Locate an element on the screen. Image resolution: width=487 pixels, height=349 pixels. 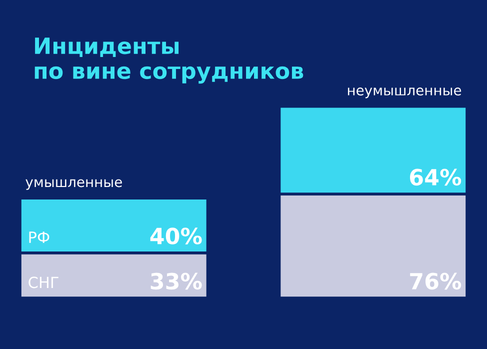
data-label: 64% is located at coordinates (436, 177).